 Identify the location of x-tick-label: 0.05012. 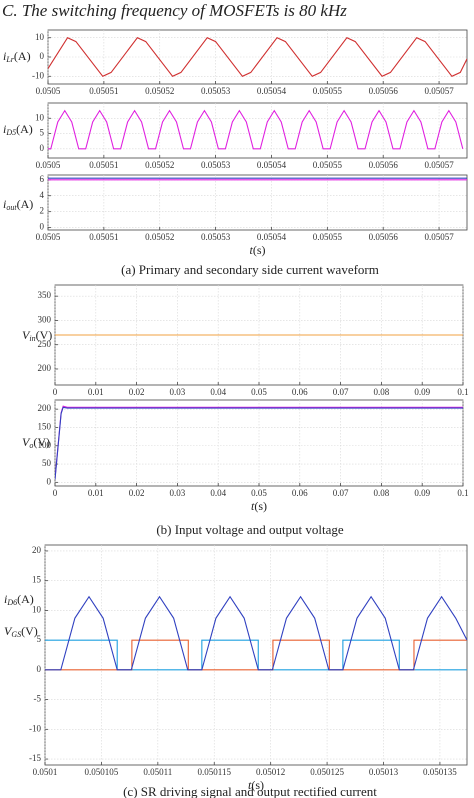
(270, 772).